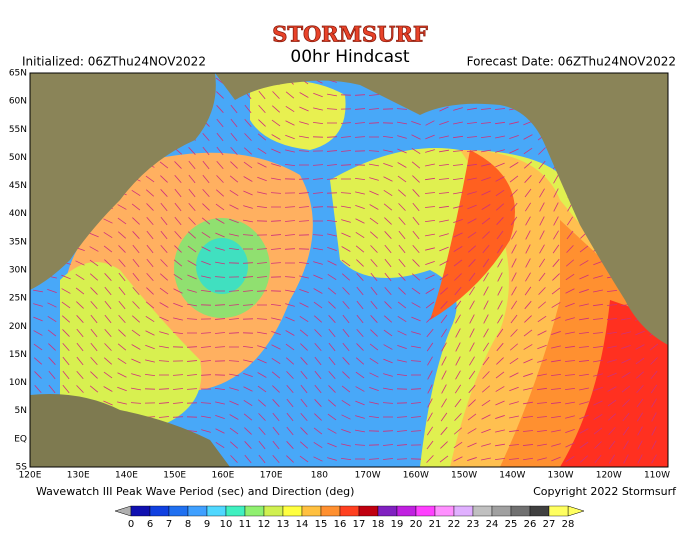  What do you see at coordinates (349, 57) in the screenshot?
I see `title: 00hr Hindcast` at bounding box center [349, 57].